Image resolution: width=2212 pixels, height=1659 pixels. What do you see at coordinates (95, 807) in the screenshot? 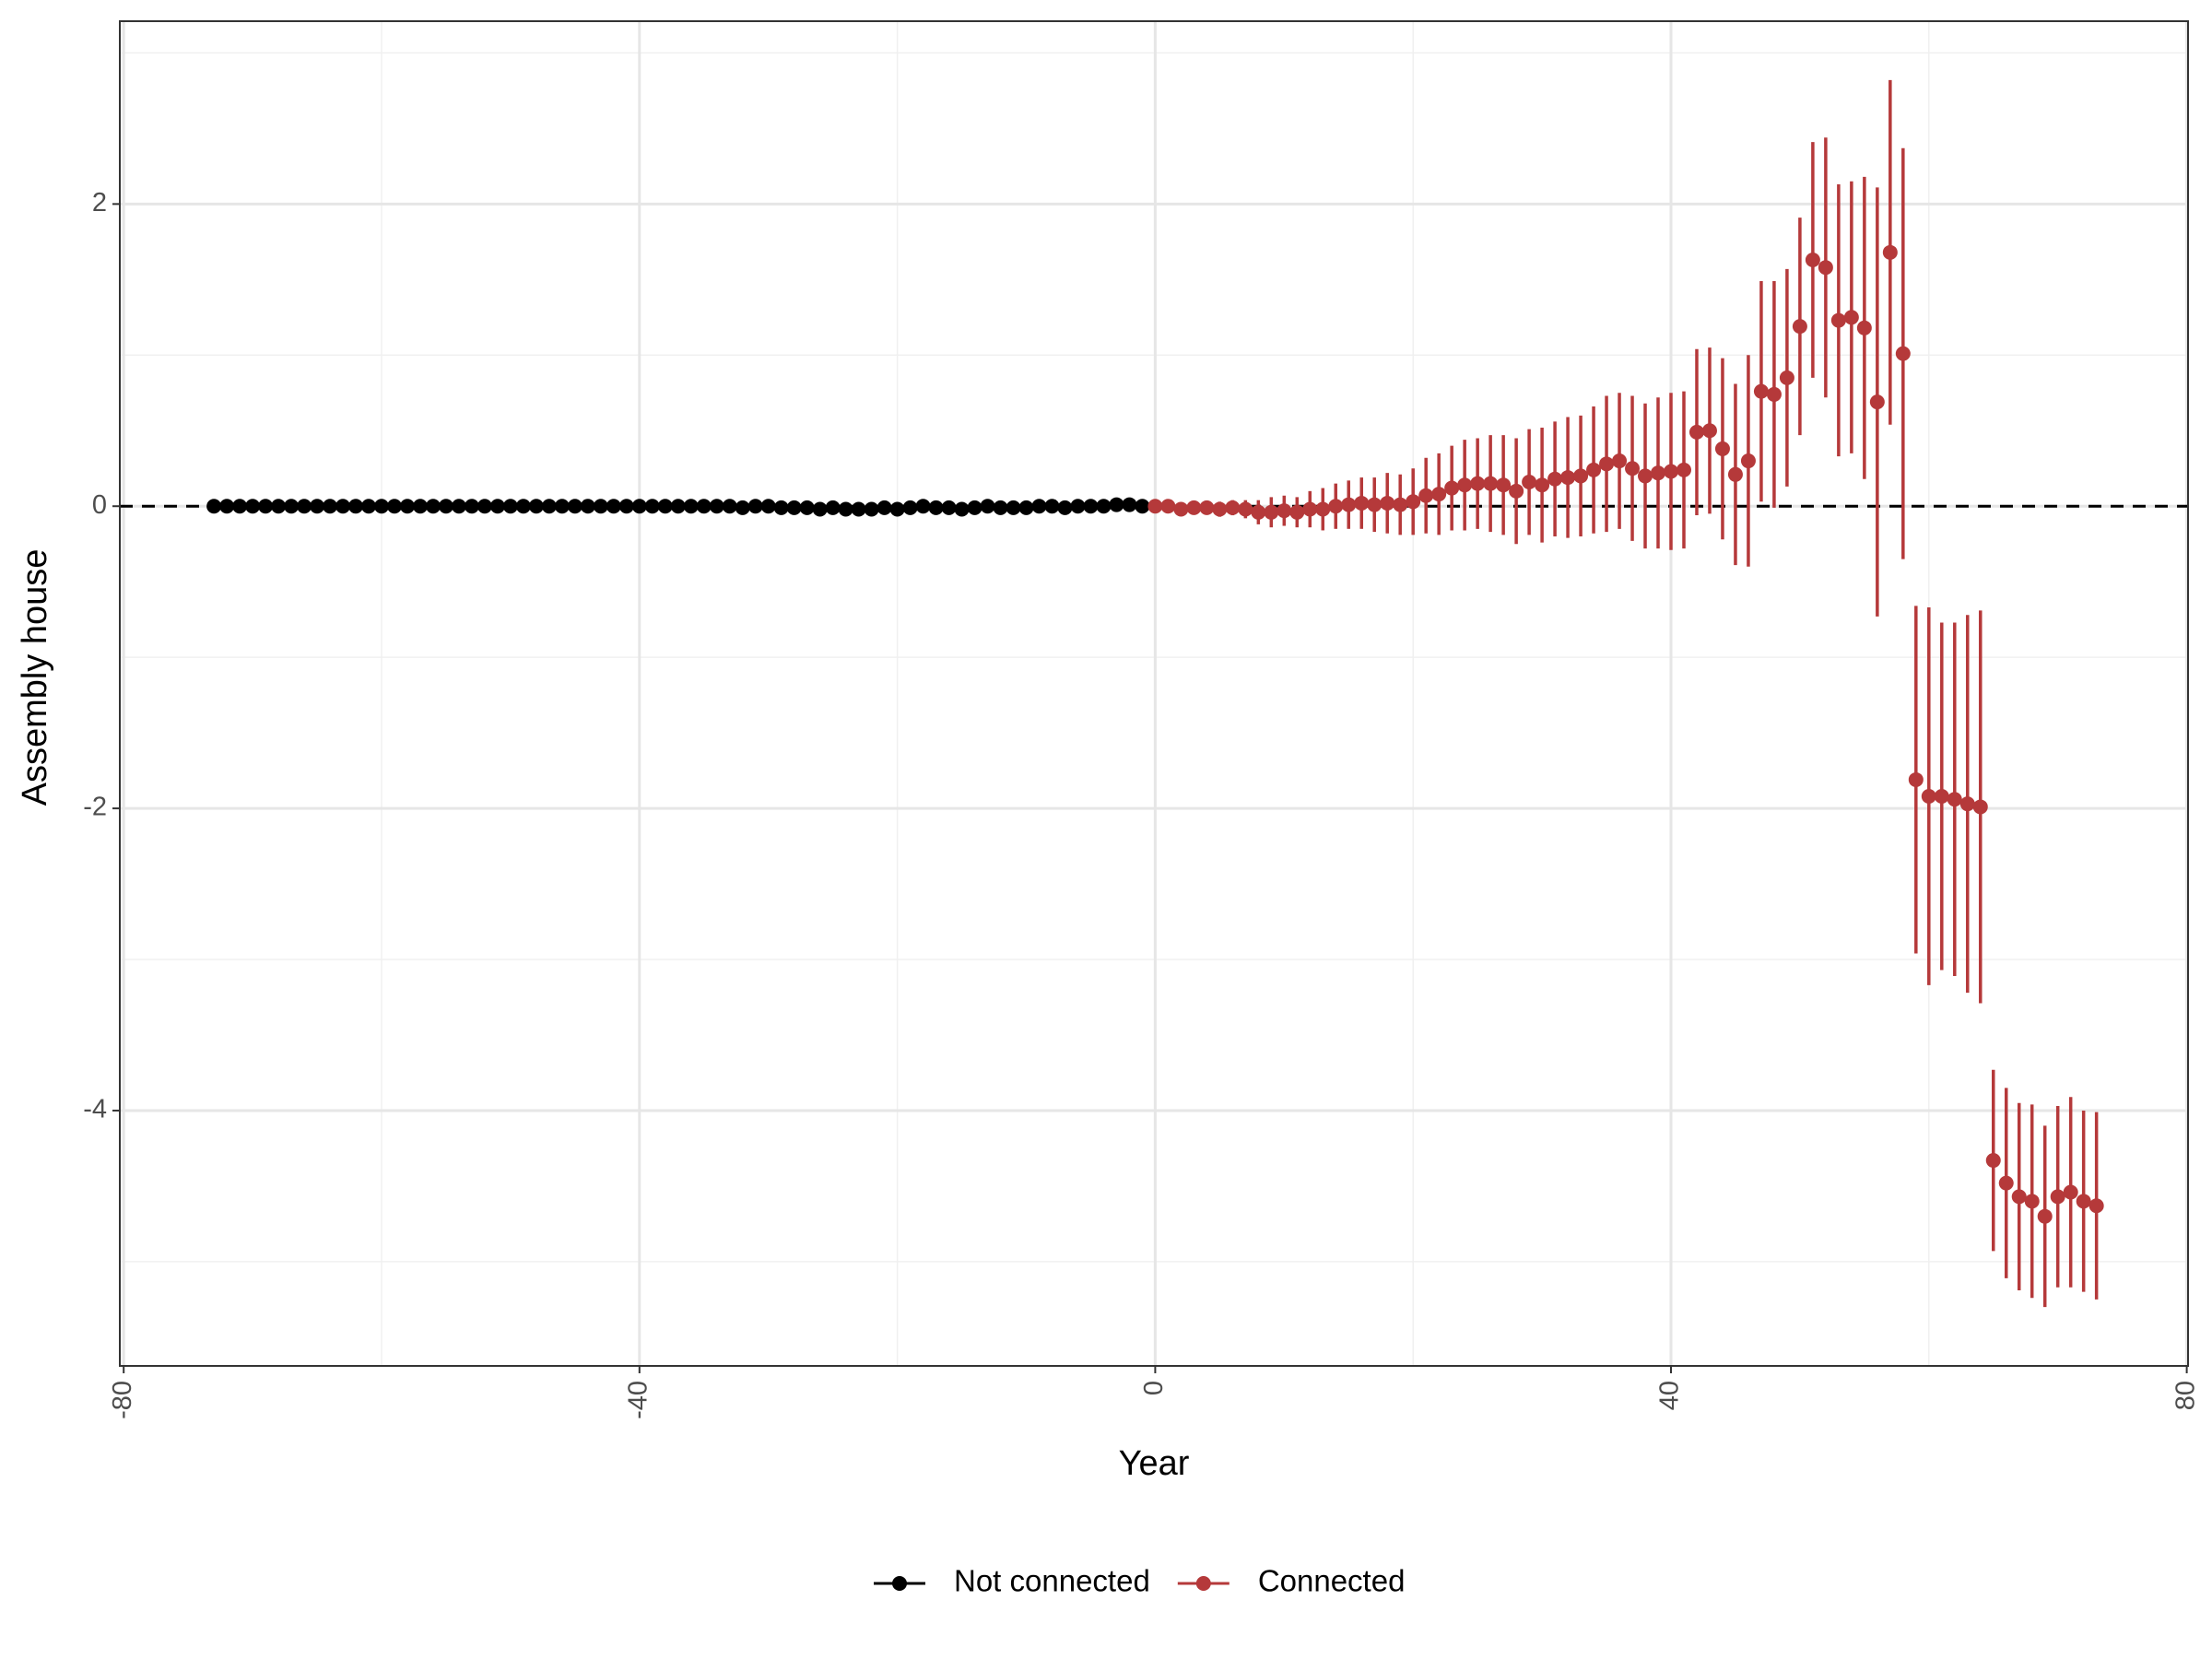
I see `y-tick-label: -2` at bounding box center [95, 807].